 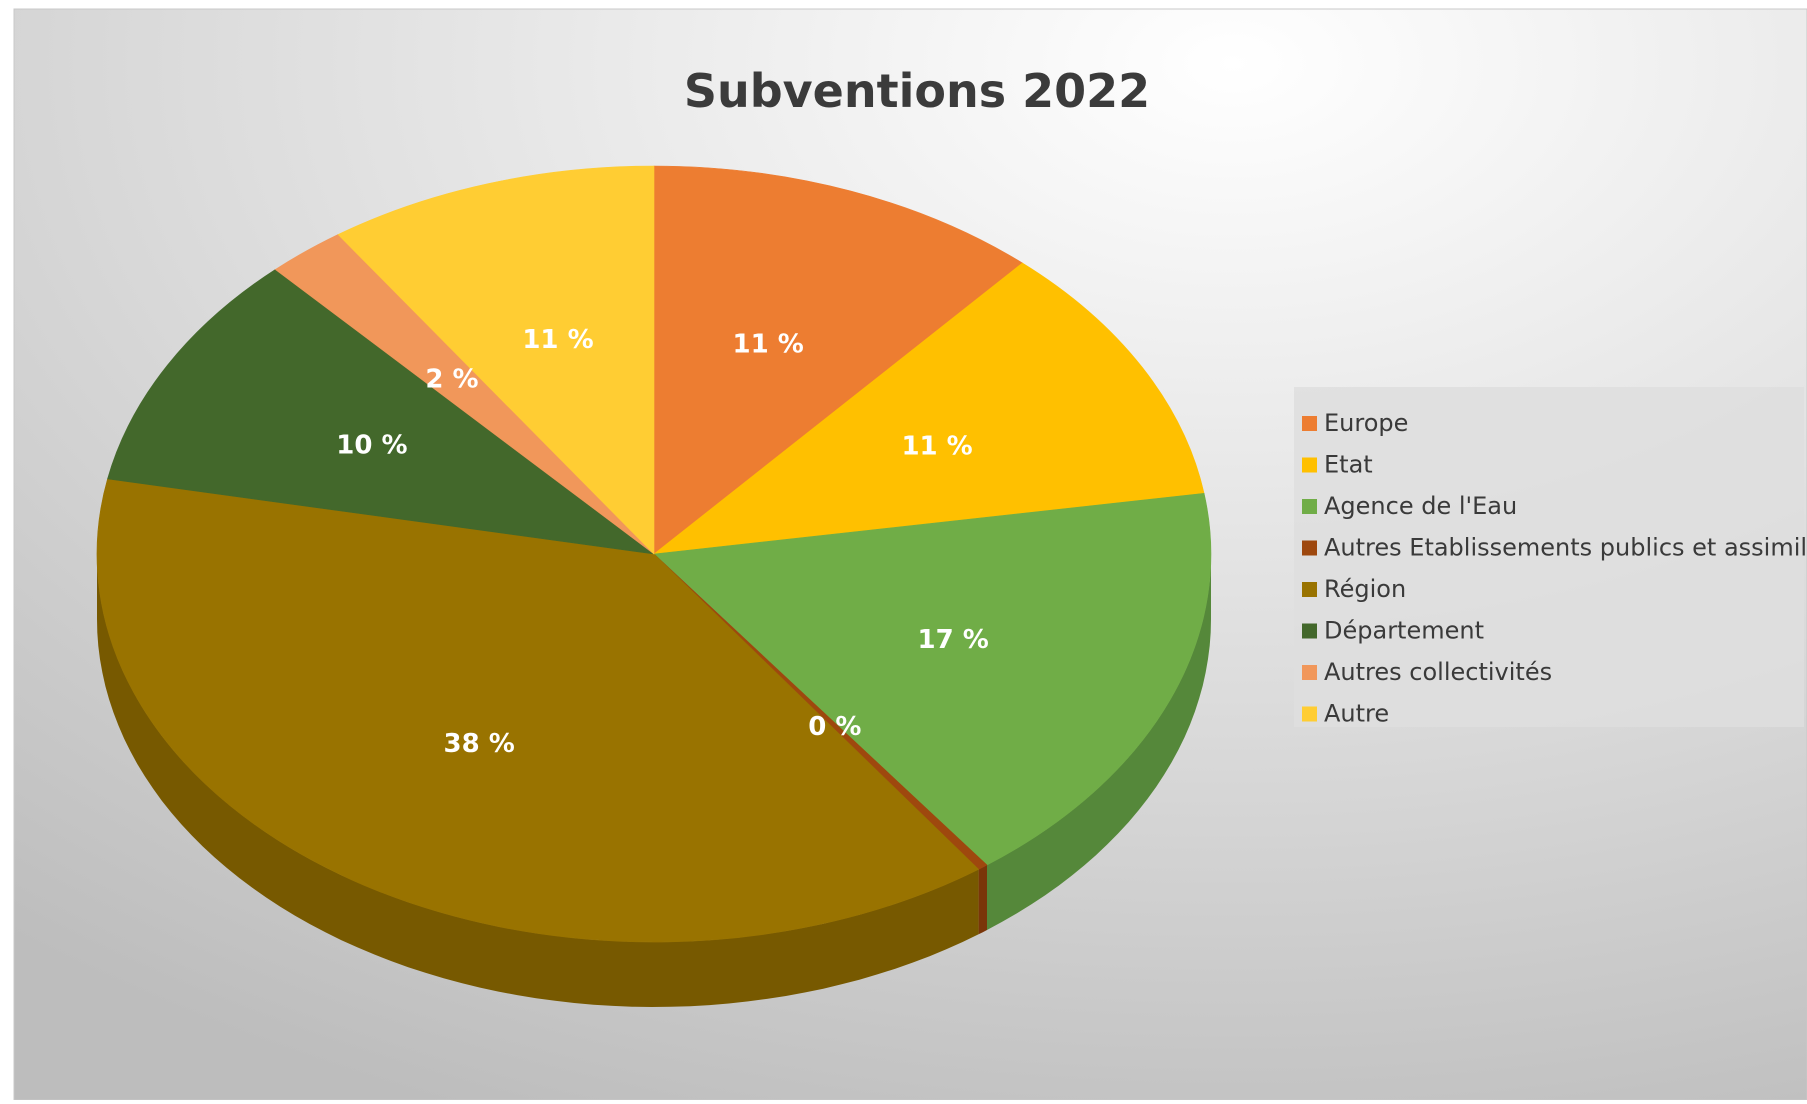 What do you see at coordinates (917, 91) in the screenshot?
I see `chart-title: Subventions 2022` at bounding box center [917, 91].